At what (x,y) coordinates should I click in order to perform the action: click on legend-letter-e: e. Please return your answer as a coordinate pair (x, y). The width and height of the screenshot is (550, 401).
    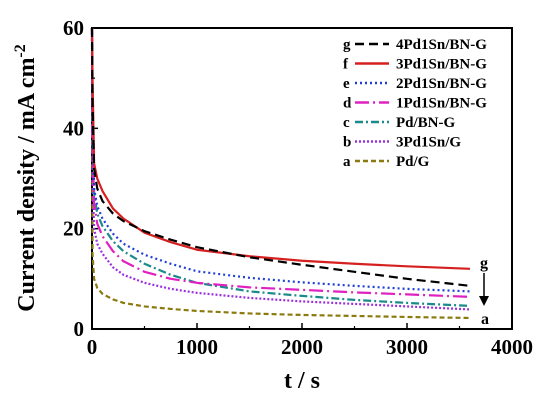
    Looking at the image, I should click on (346, 84).